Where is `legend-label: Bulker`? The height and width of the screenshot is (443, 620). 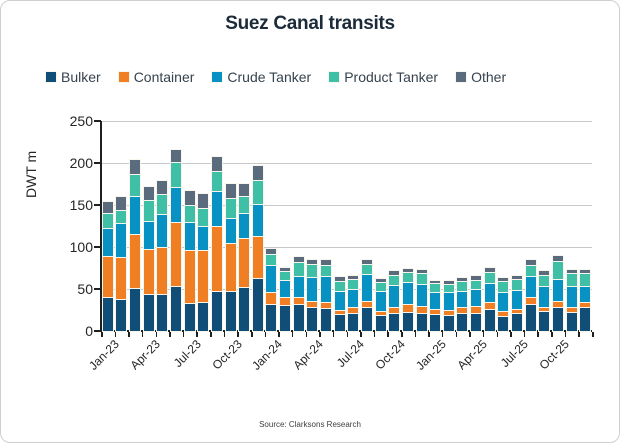 legend-label: Bulker is located at coordinates (81, 77).